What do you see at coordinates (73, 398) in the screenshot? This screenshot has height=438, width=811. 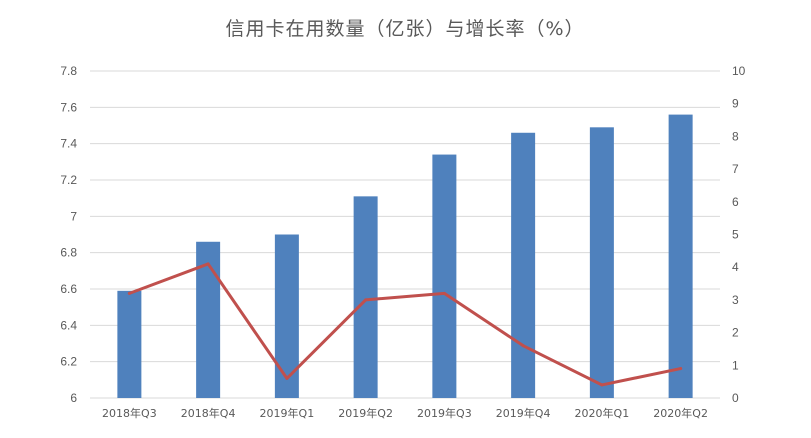 I see `left-tick-label: 6` at bounding box center [73, 398].